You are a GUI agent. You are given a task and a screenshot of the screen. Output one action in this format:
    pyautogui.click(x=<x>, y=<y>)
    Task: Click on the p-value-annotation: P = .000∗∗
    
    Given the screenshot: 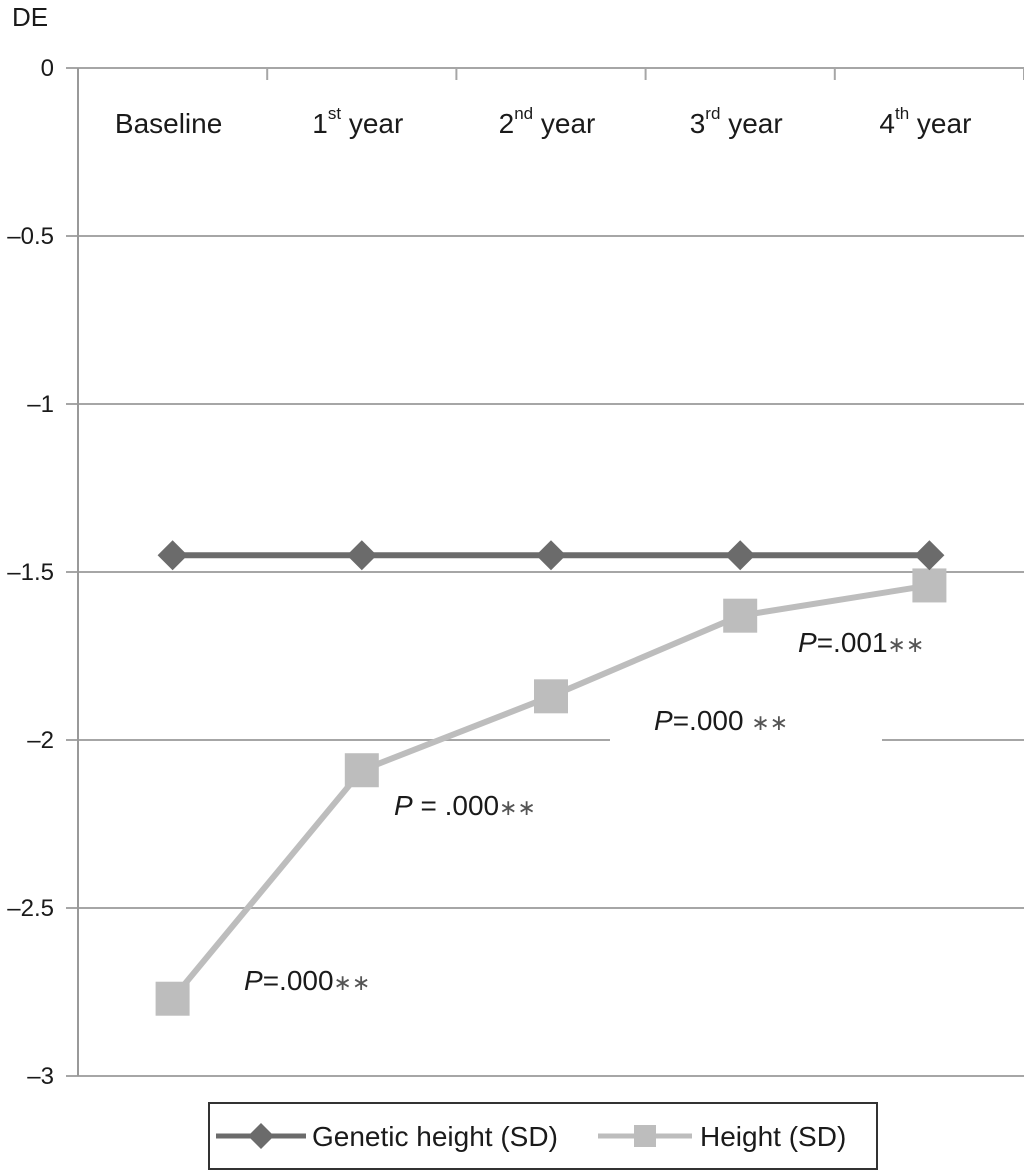 What is the action you would take?
    pyautogui.click(x=465, y=805)
    